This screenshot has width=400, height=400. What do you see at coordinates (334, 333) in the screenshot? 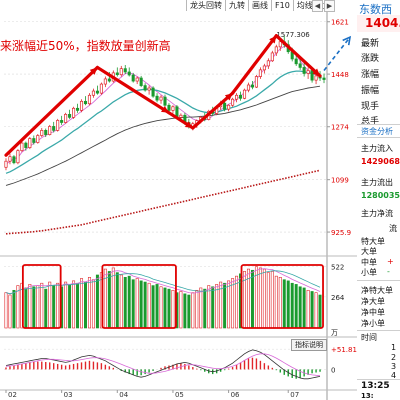
I see `volume-unit-label: 万` at bounding box center [334, 333].